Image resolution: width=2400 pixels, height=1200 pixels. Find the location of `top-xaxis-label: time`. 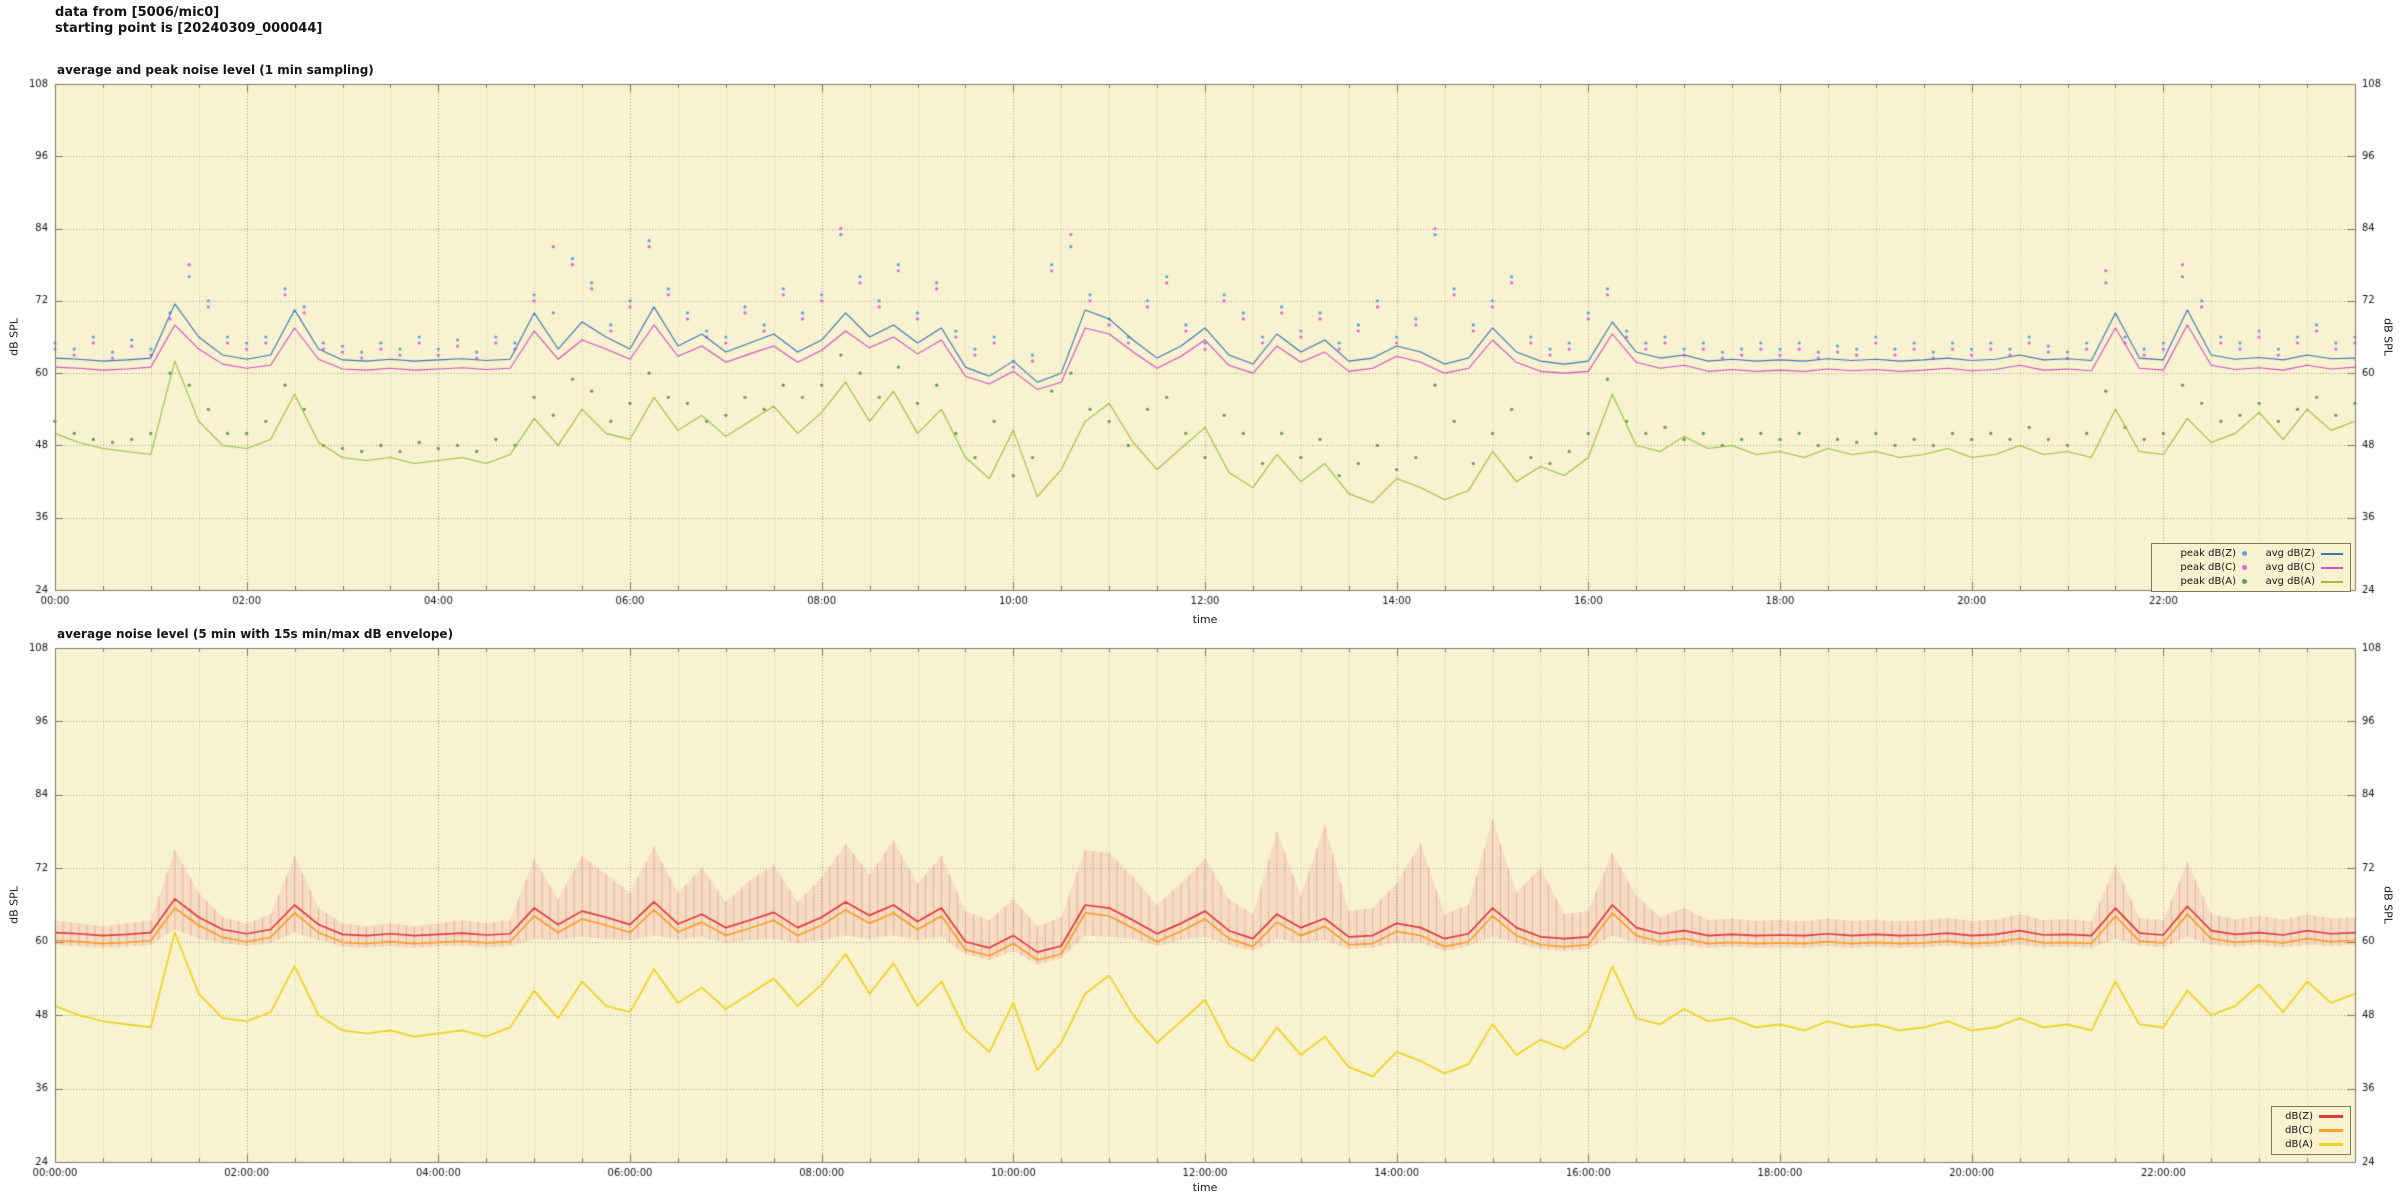

top-xaxis-label: time is located at coordinates (1205, 619).